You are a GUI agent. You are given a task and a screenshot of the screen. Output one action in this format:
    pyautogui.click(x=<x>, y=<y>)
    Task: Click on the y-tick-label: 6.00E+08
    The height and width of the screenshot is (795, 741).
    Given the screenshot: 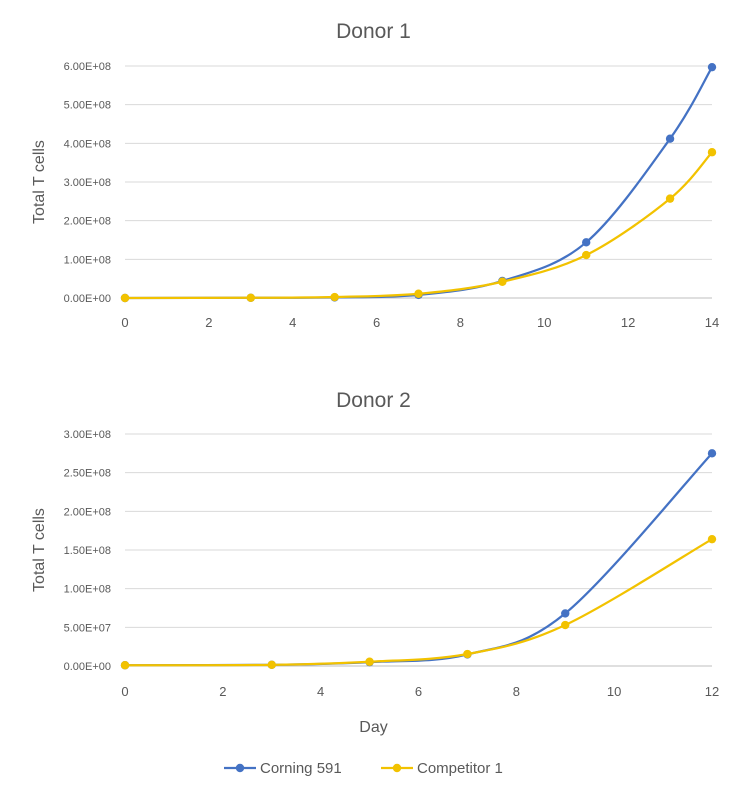 What is the action you would take?
    pyautogui.click(x=87, y=67)
    